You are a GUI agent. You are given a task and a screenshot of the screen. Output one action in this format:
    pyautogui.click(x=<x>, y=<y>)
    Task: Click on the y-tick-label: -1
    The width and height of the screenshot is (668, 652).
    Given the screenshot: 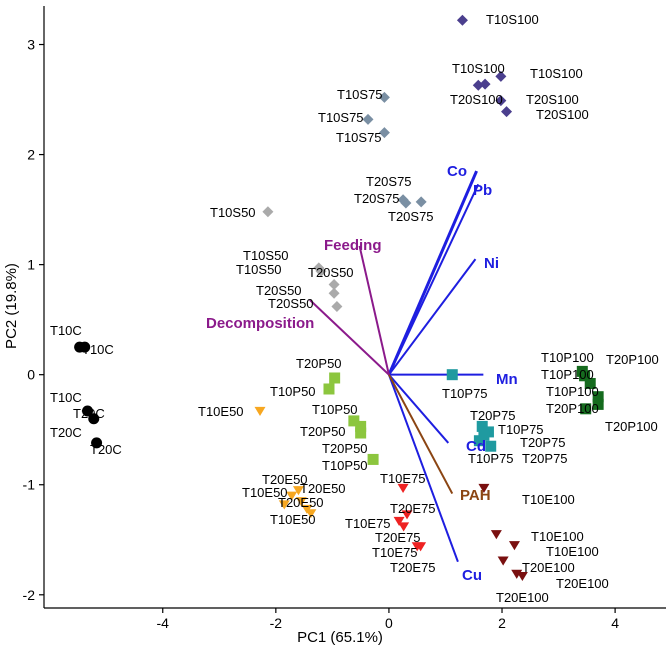 What is the action you would take?
    pyautogui.click(x=29, y=485)
    